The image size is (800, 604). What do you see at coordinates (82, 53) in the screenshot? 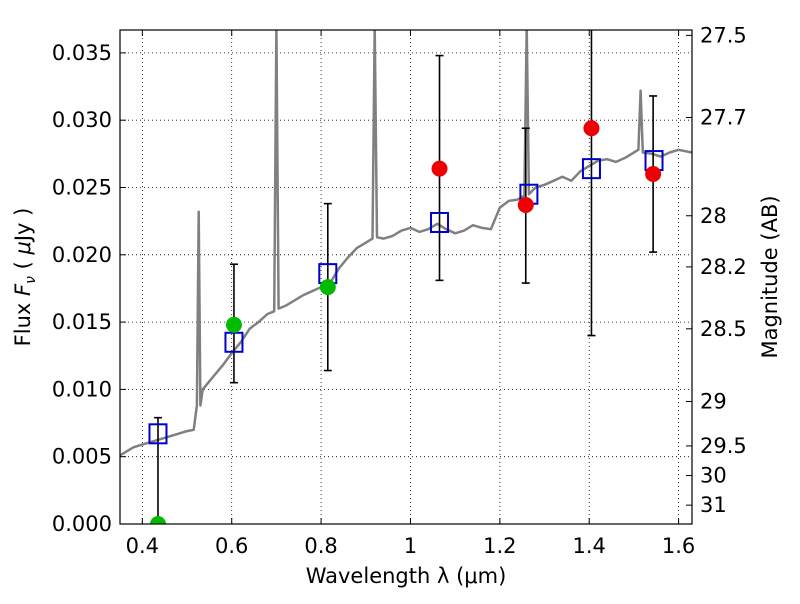
I see `y-tick-label: 0.035` at bounding box center [82, 53].